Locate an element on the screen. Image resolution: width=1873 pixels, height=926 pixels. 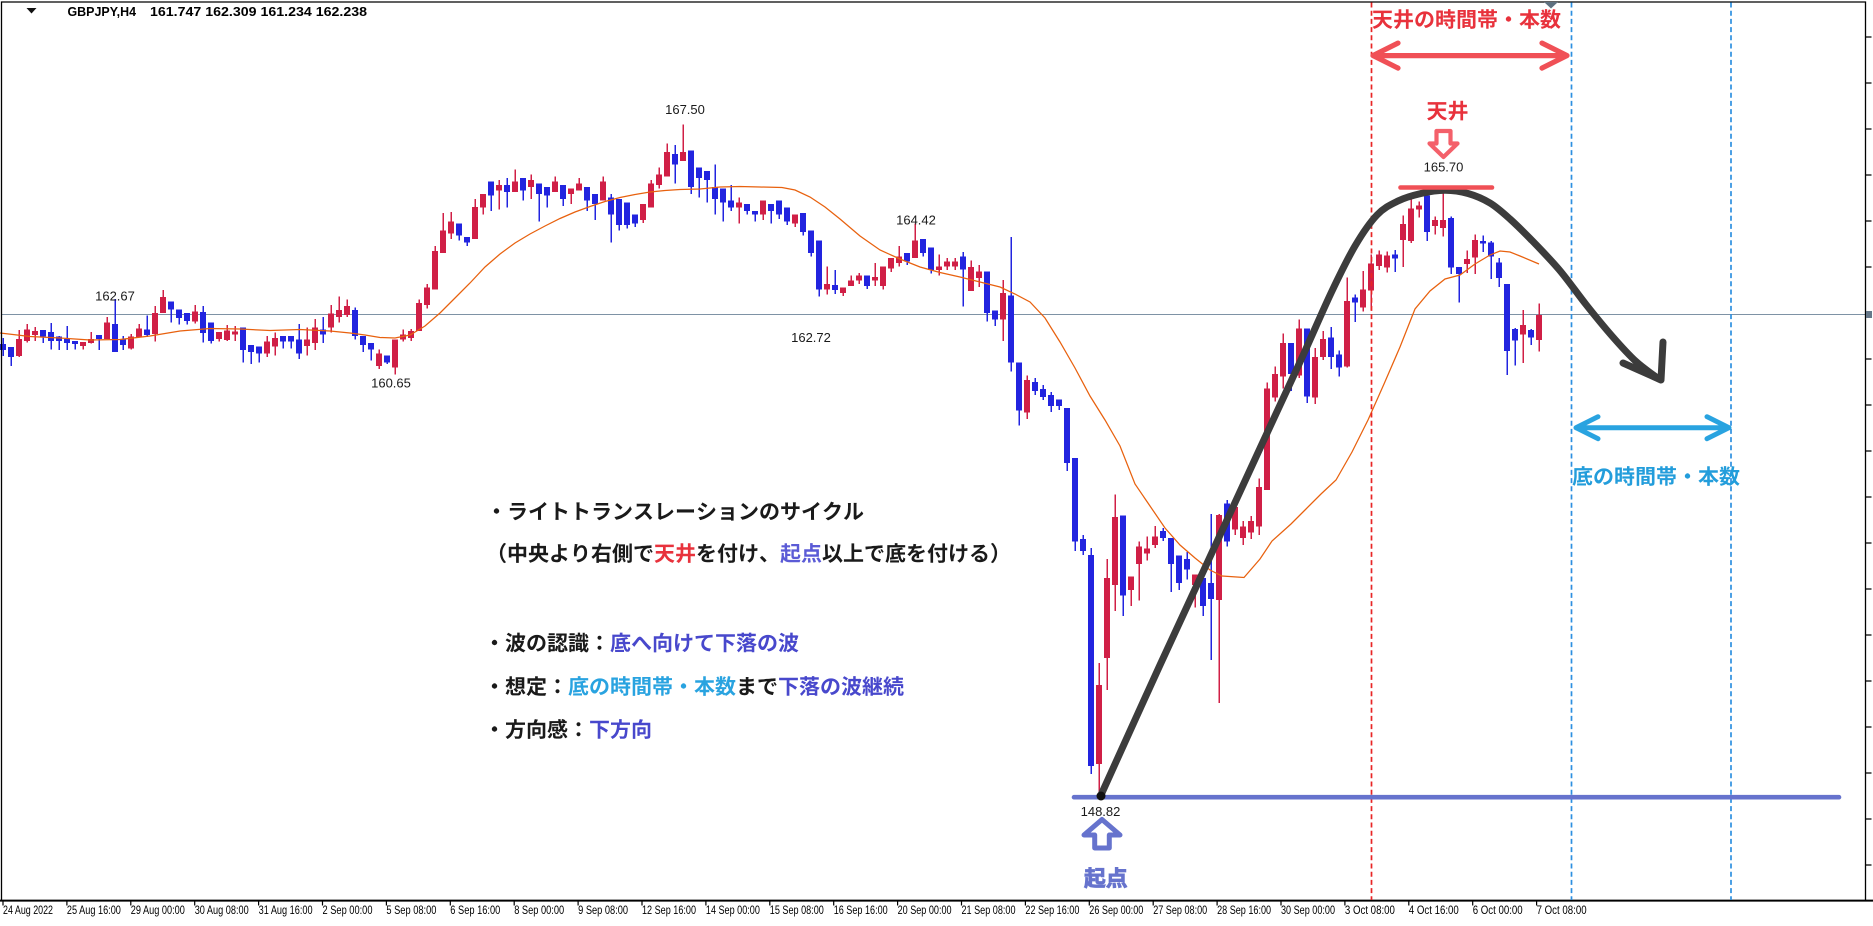
svg-text: 2 Sep 00:00 is located at coordinates (348, 910).